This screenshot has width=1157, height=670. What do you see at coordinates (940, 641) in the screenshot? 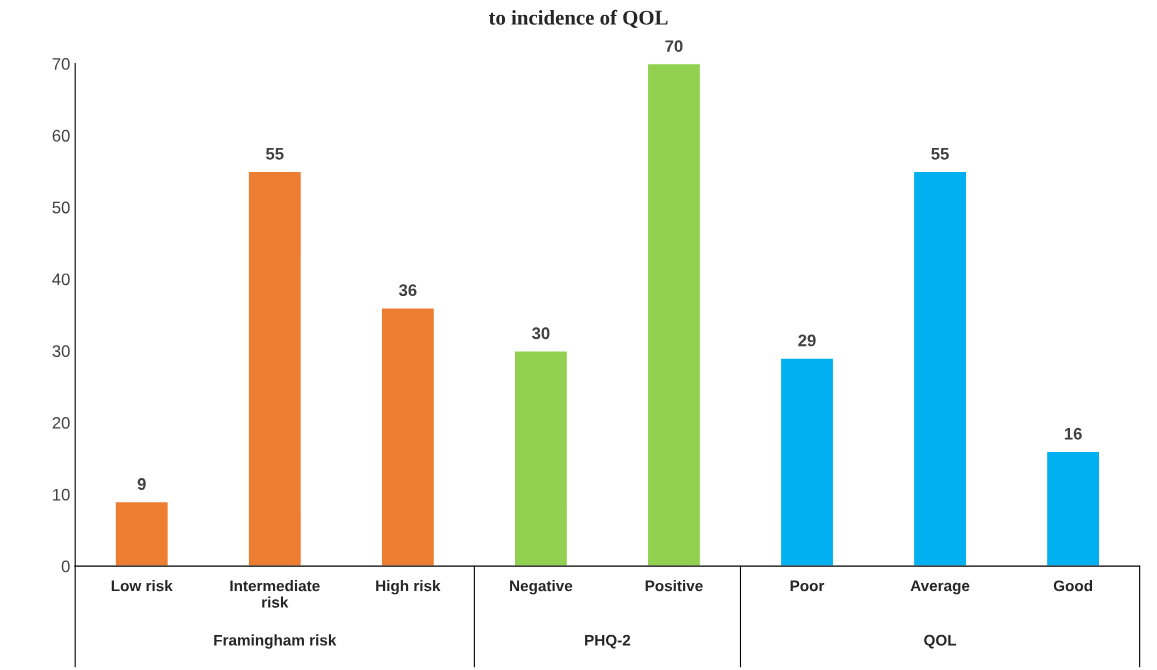
I see `text: QOL` at bounding box center [940, 641].